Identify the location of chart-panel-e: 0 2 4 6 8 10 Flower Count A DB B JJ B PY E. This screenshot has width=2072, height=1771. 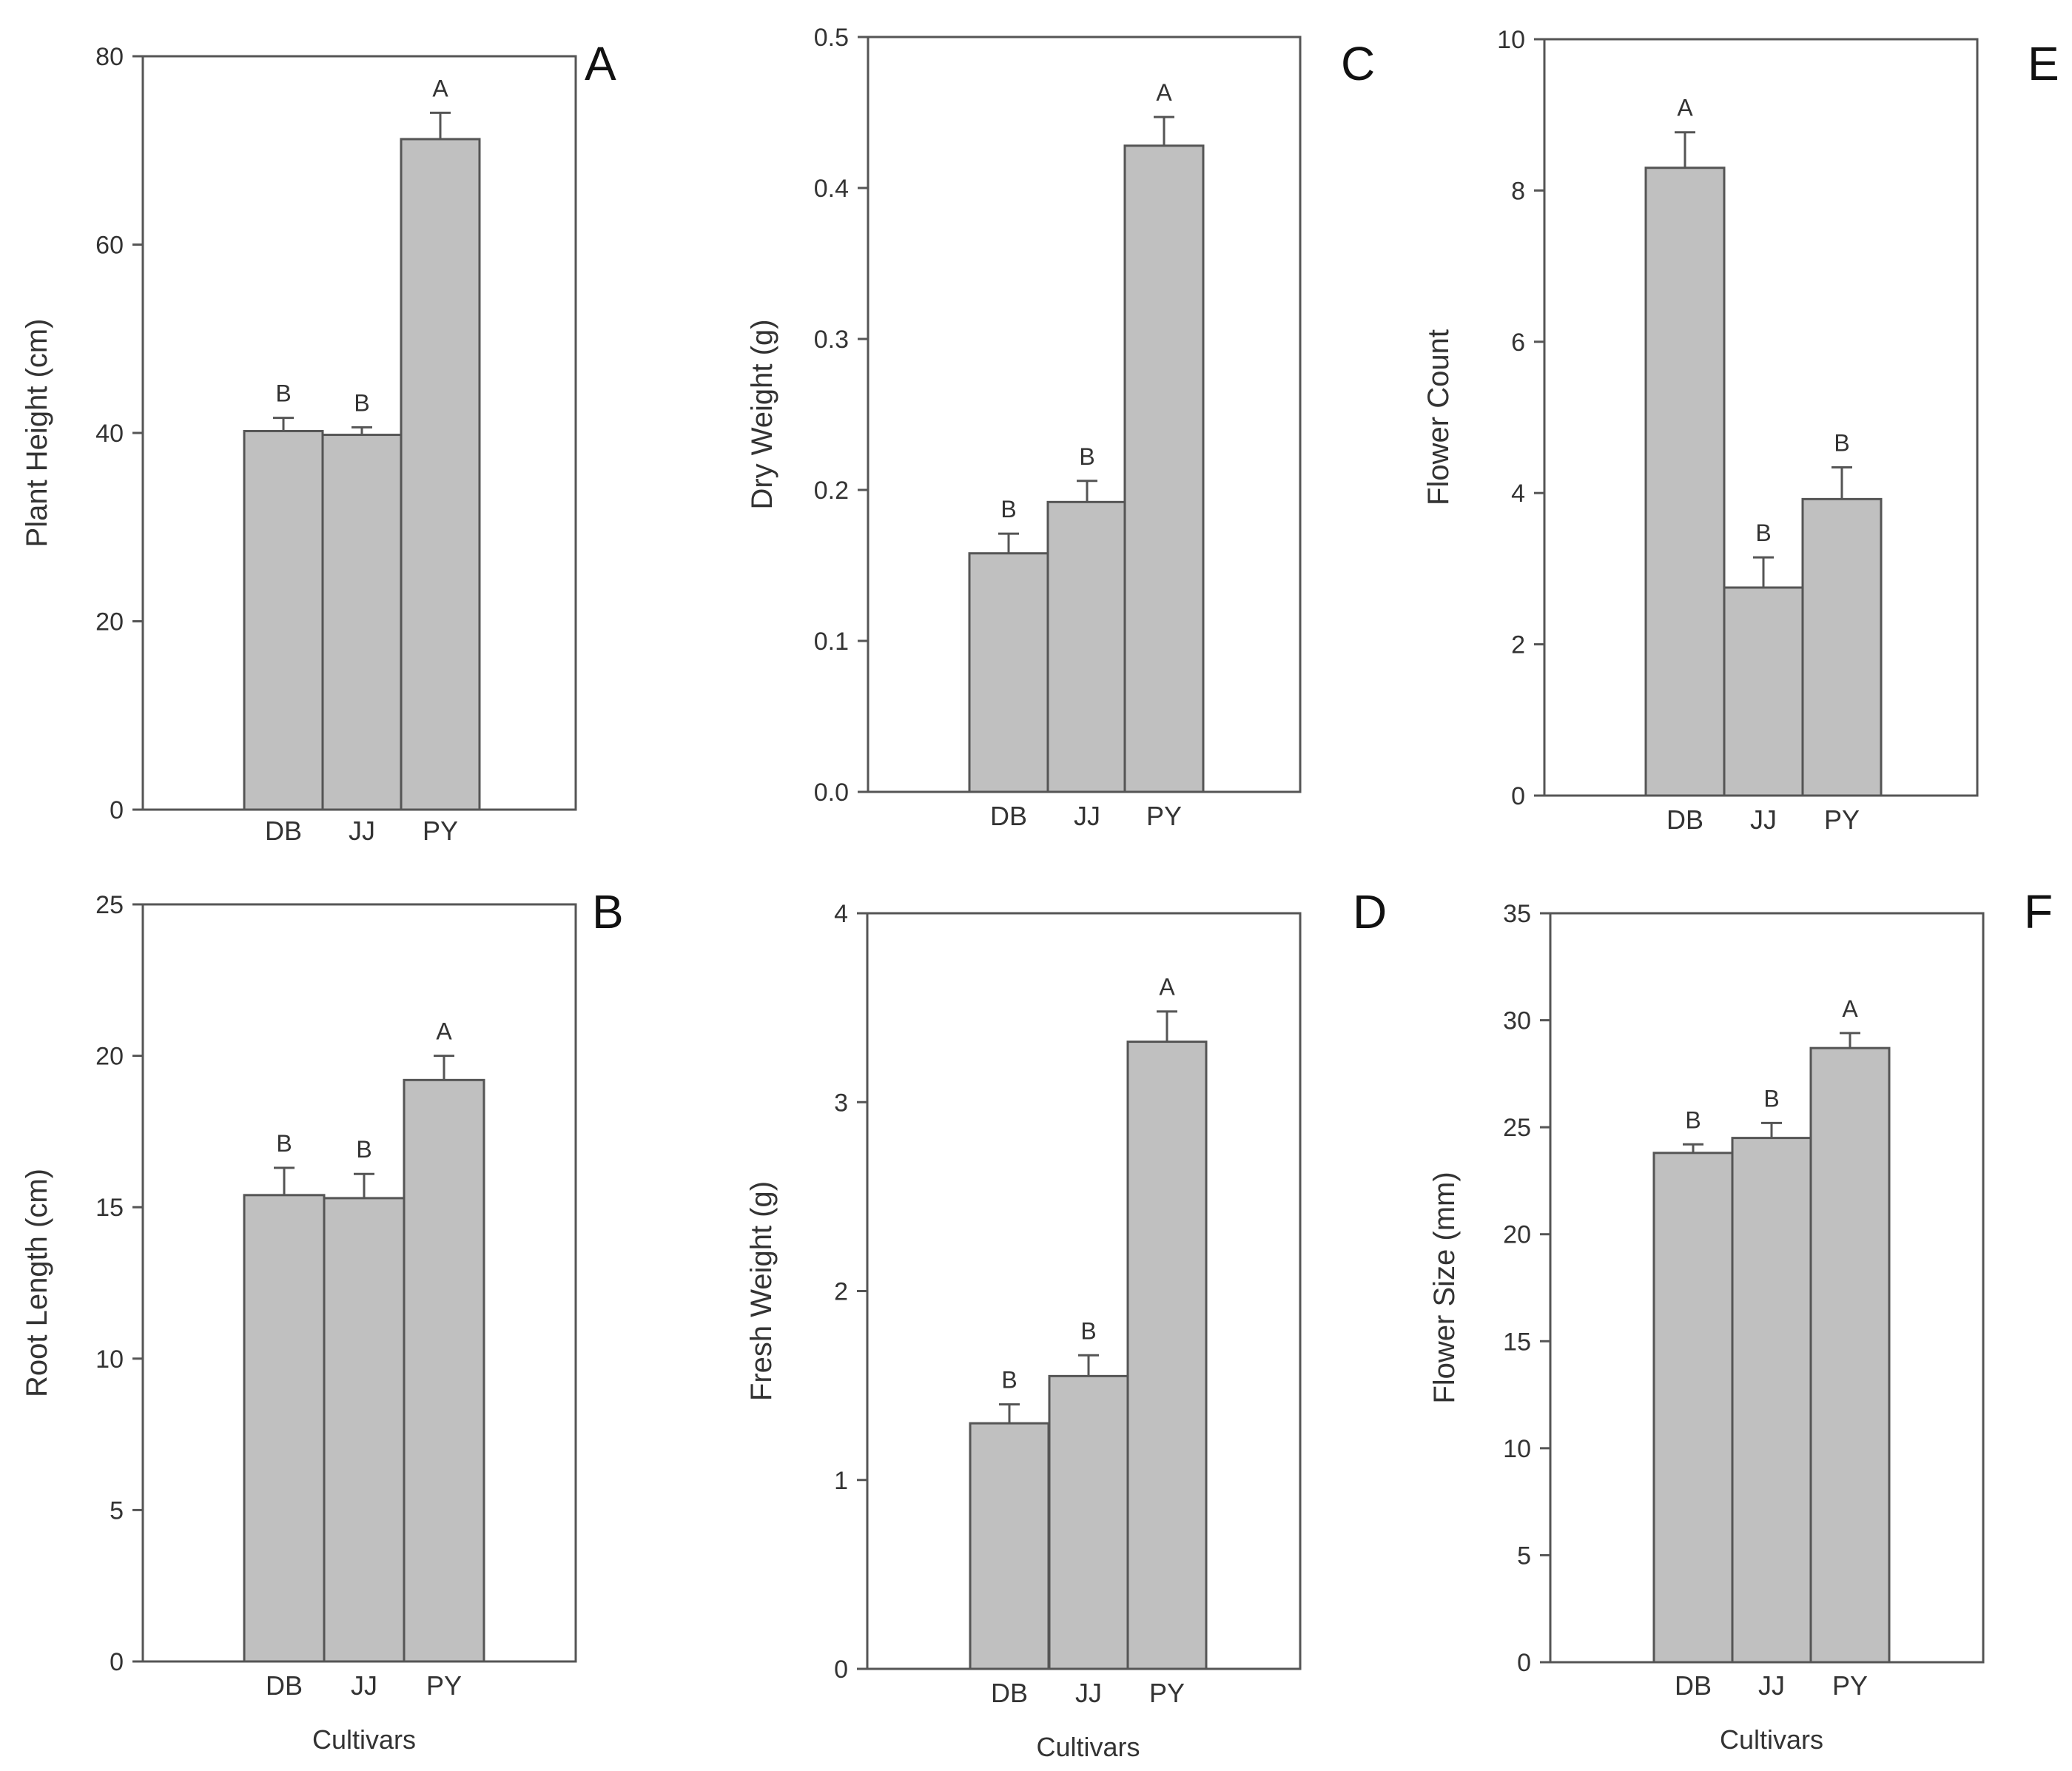
(1740, 431).